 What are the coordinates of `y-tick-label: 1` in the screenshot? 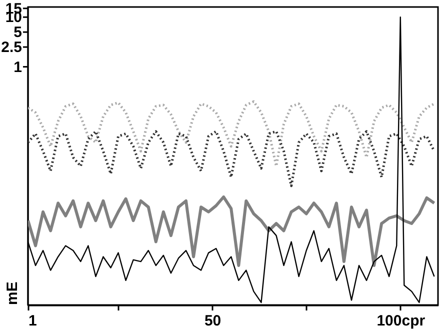 It's located at (18, 67).